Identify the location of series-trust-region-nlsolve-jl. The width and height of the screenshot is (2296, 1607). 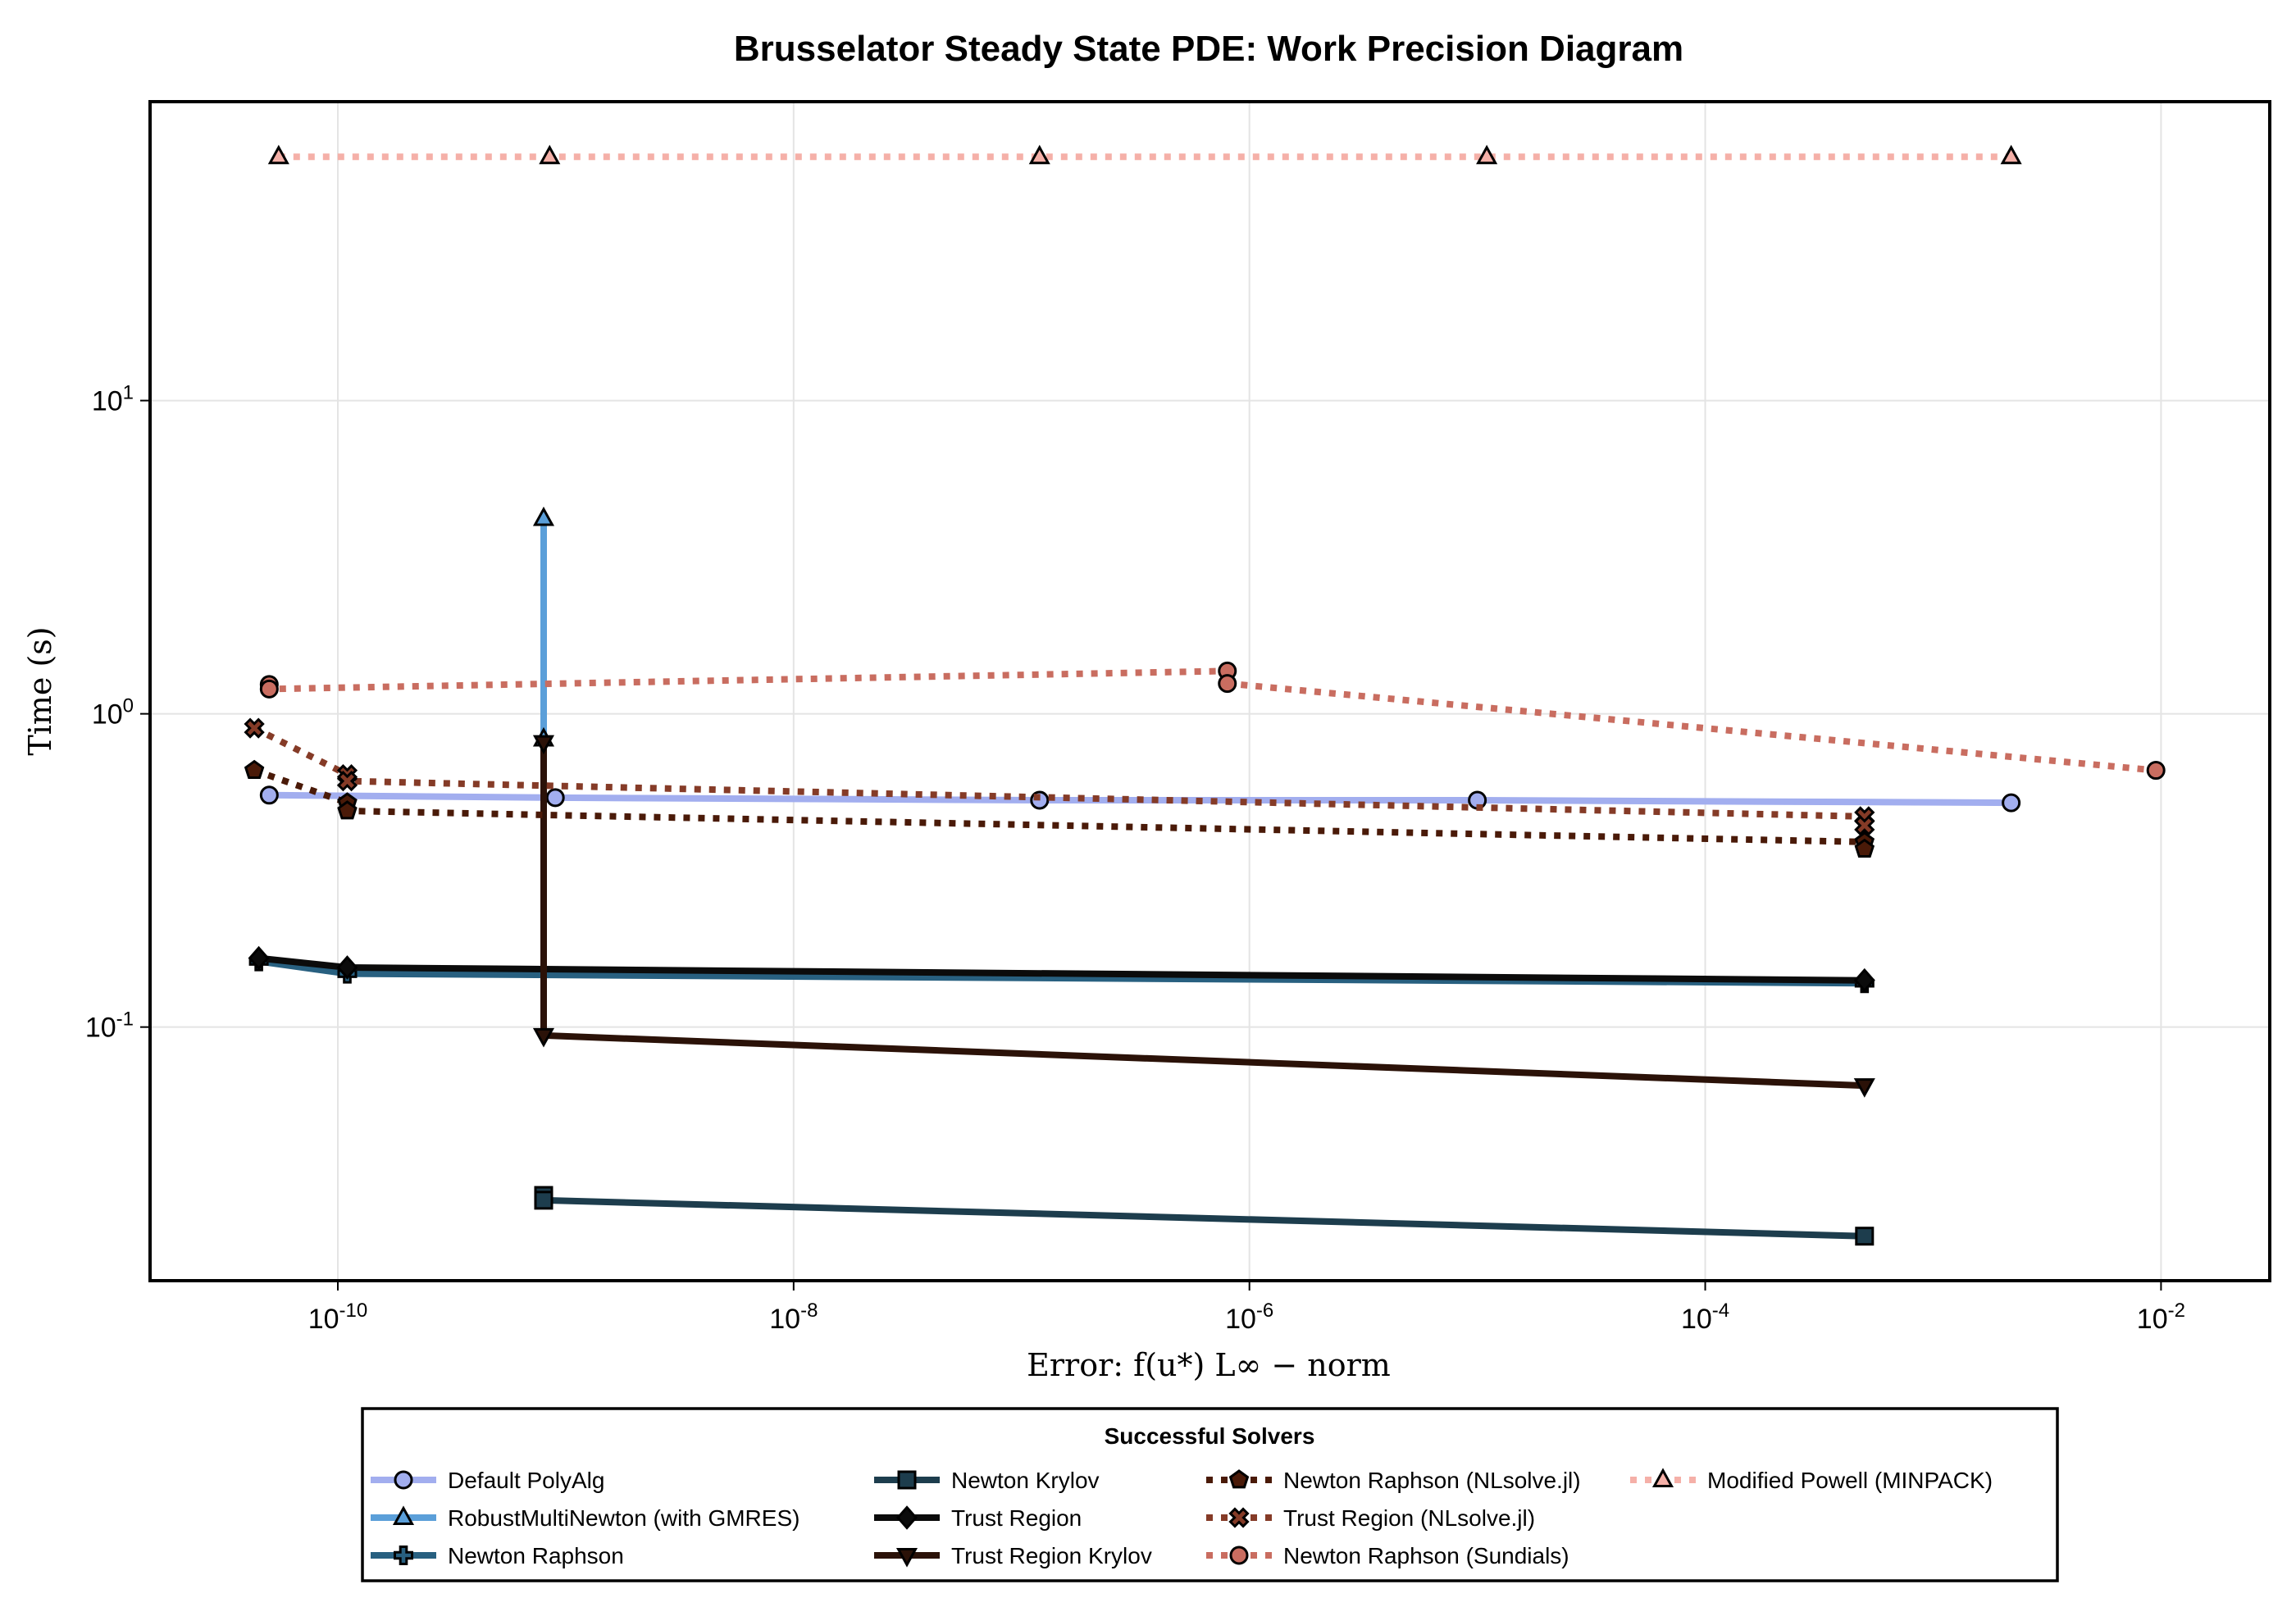
(1059, 776).